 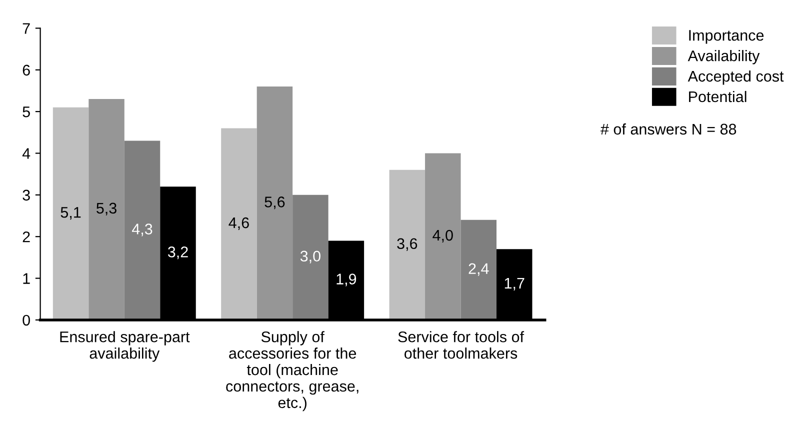 I want to click on data-label: 5,3, so click(x=106, y=209).